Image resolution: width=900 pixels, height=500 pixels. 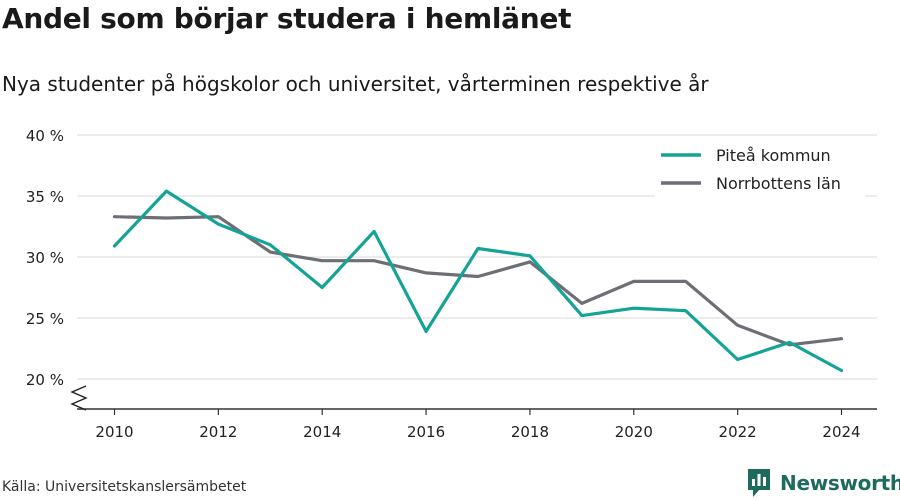 What do you see at coordinates (218, 432) in the screenshot?
I see `x-tick-label: 2012` at bounding box center [218, 432].